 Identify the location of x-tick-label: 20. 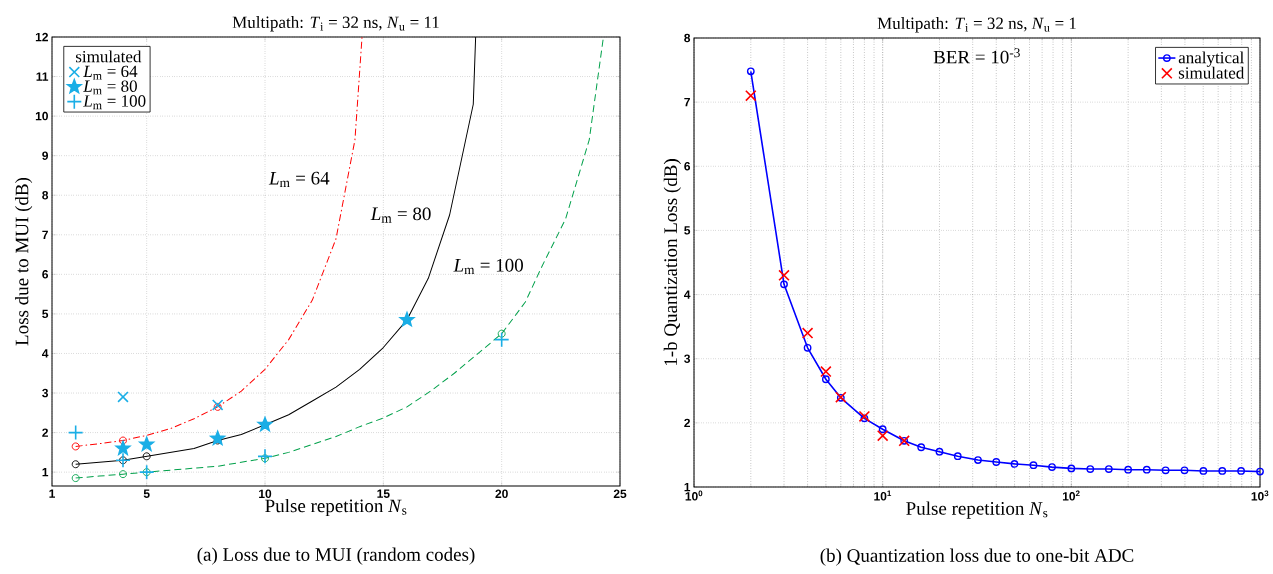
(501, 494).